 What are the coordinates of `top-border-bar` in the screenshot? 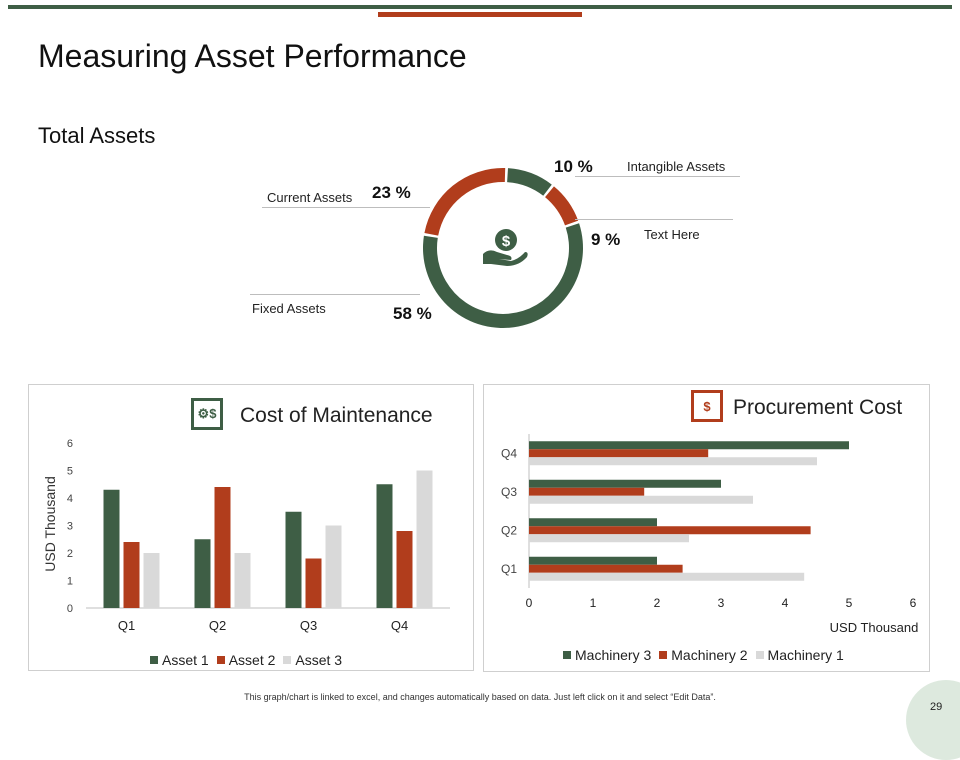 It's located at (480, 7).